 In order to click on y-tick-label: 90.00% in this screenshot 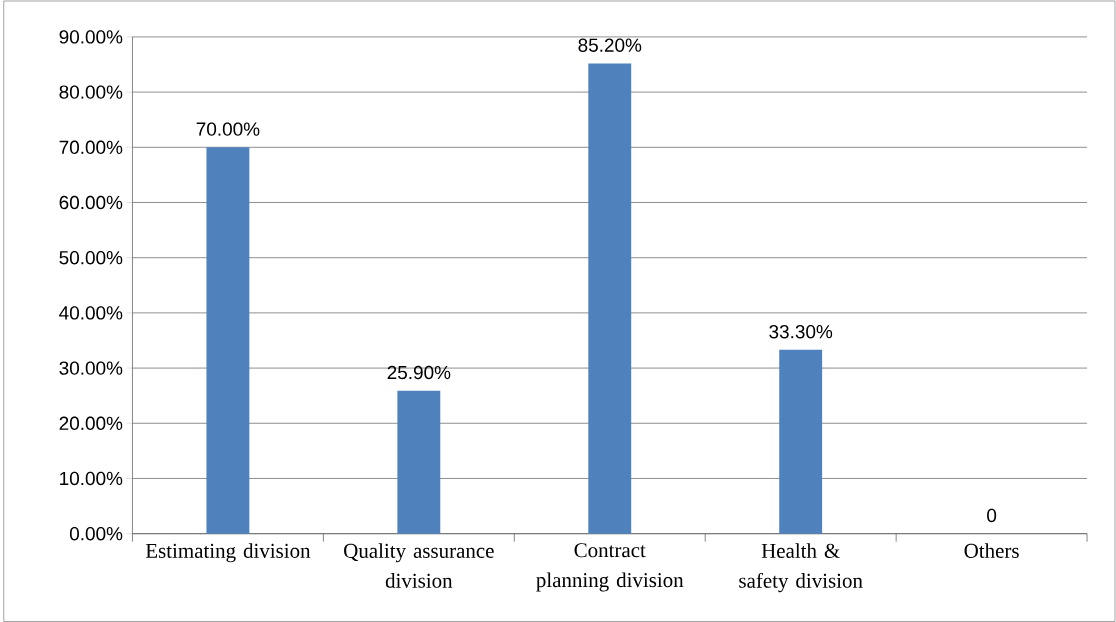, I will do `click(91, 36)`.